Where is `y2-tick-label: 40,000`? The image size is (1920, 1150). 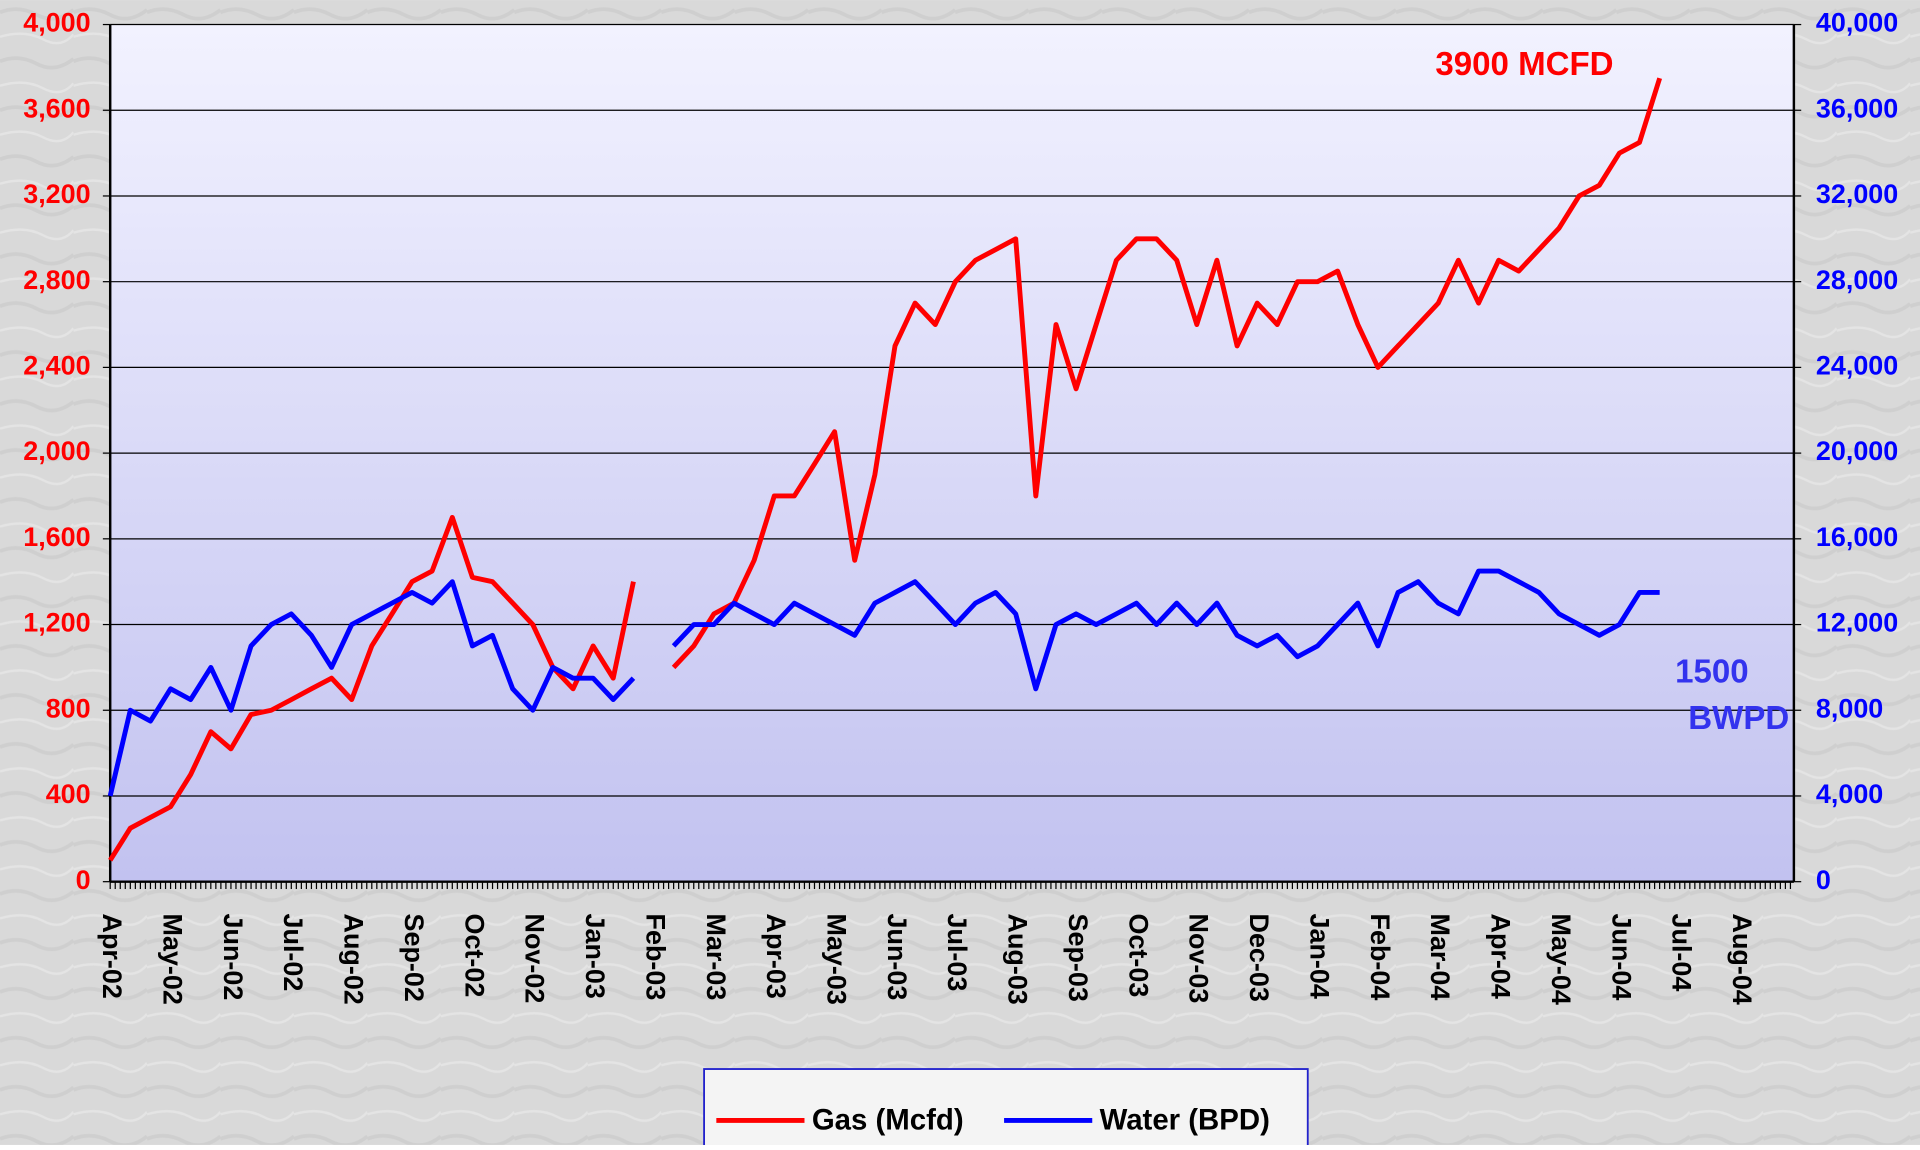
y2-tick-label: 40,000 is located at coordinates (1857, 23).